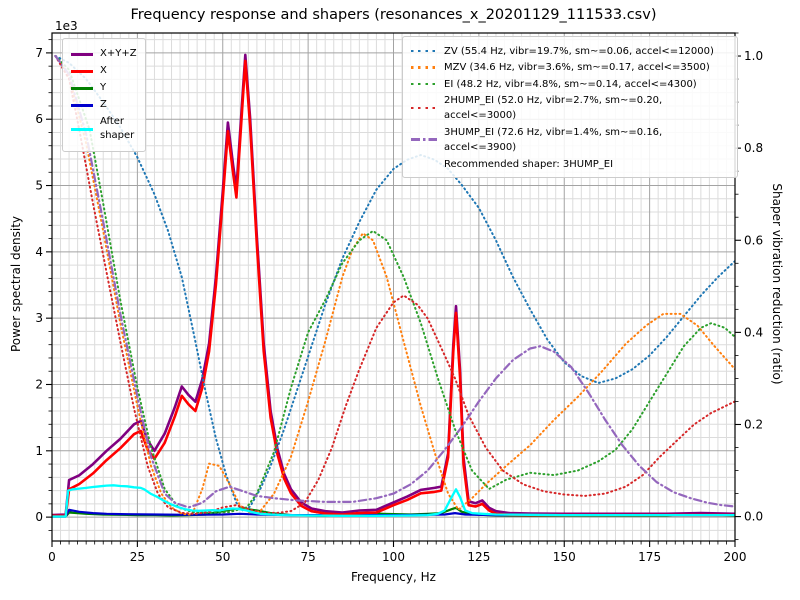 This screenshot has height=600, width=800. Describe the element at coordinates (16, 284) in the screenshot. I see `y-axis-left-label: Power spectral density` at that location.